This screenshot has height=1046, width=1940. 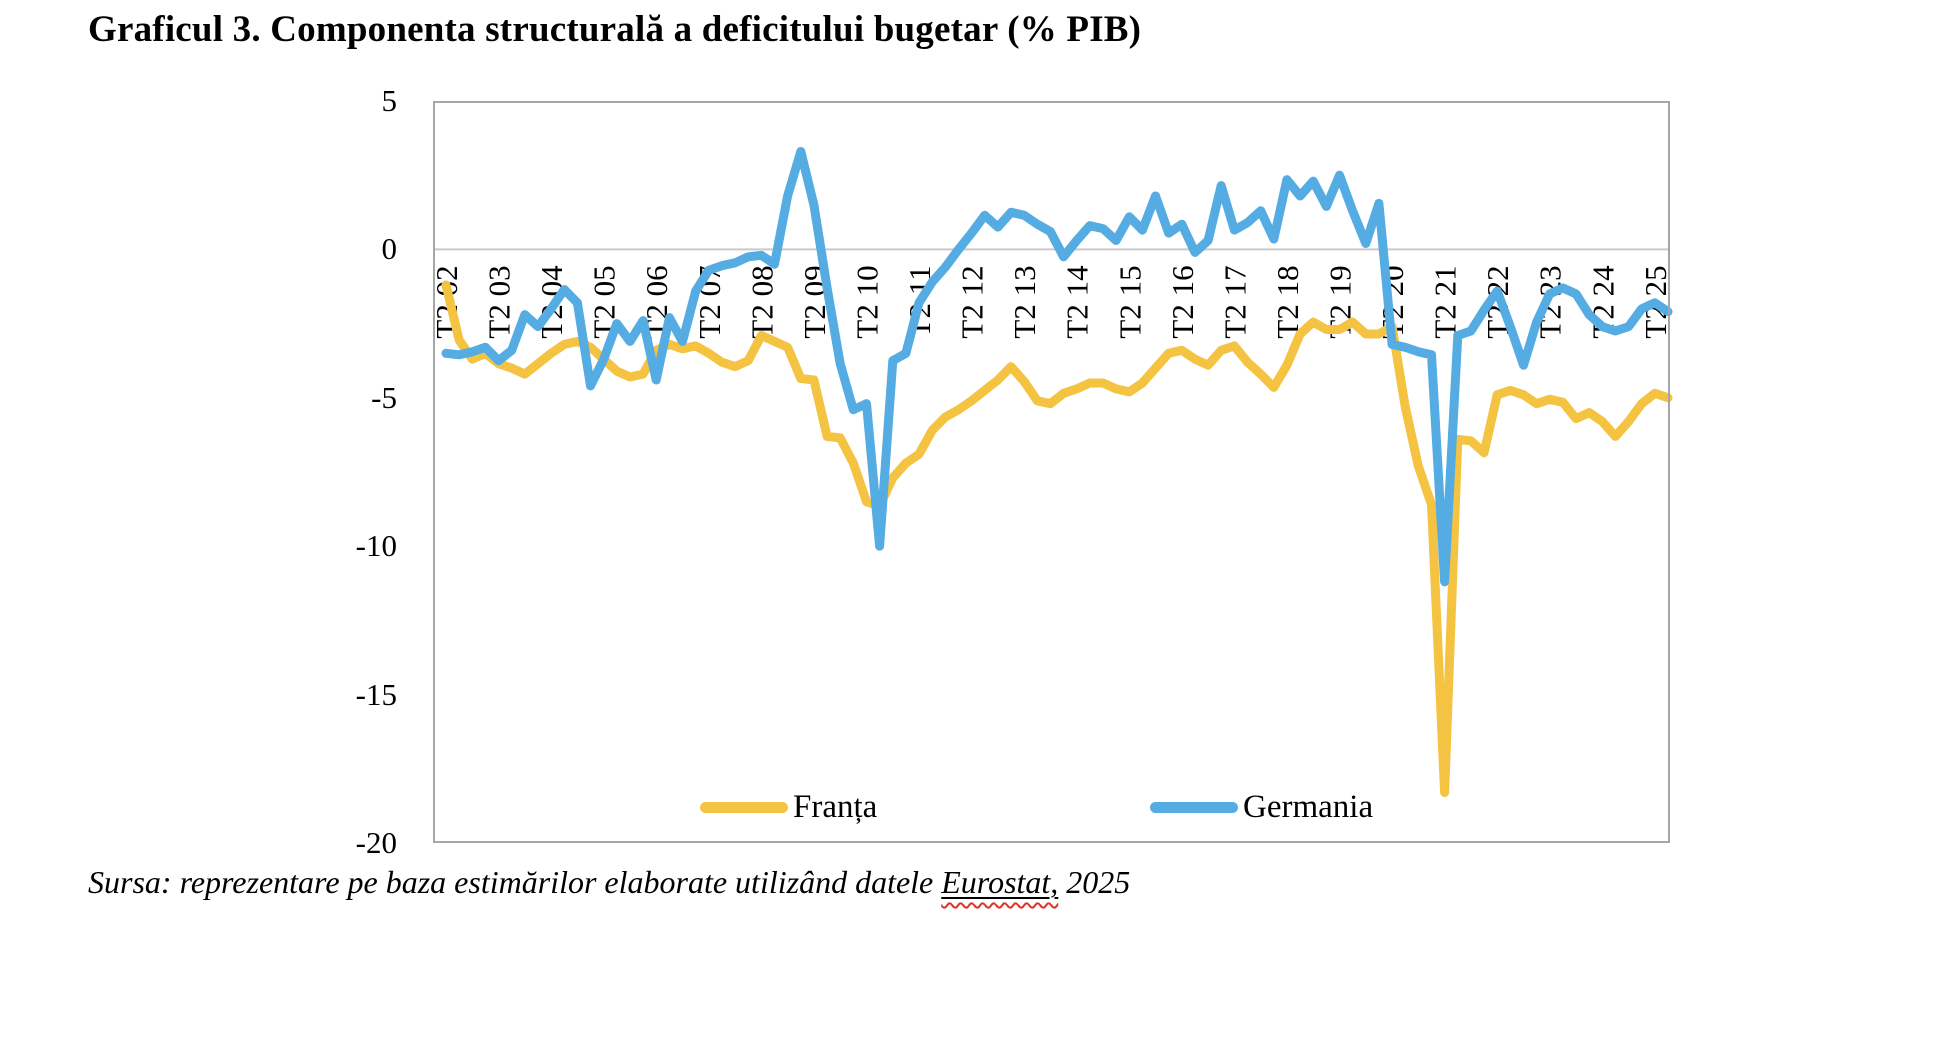 What do you see at coordinates (1234, 301) in the screenshot?
I see `x-axis-label: T2 17` at bounding box center [1234, 301].